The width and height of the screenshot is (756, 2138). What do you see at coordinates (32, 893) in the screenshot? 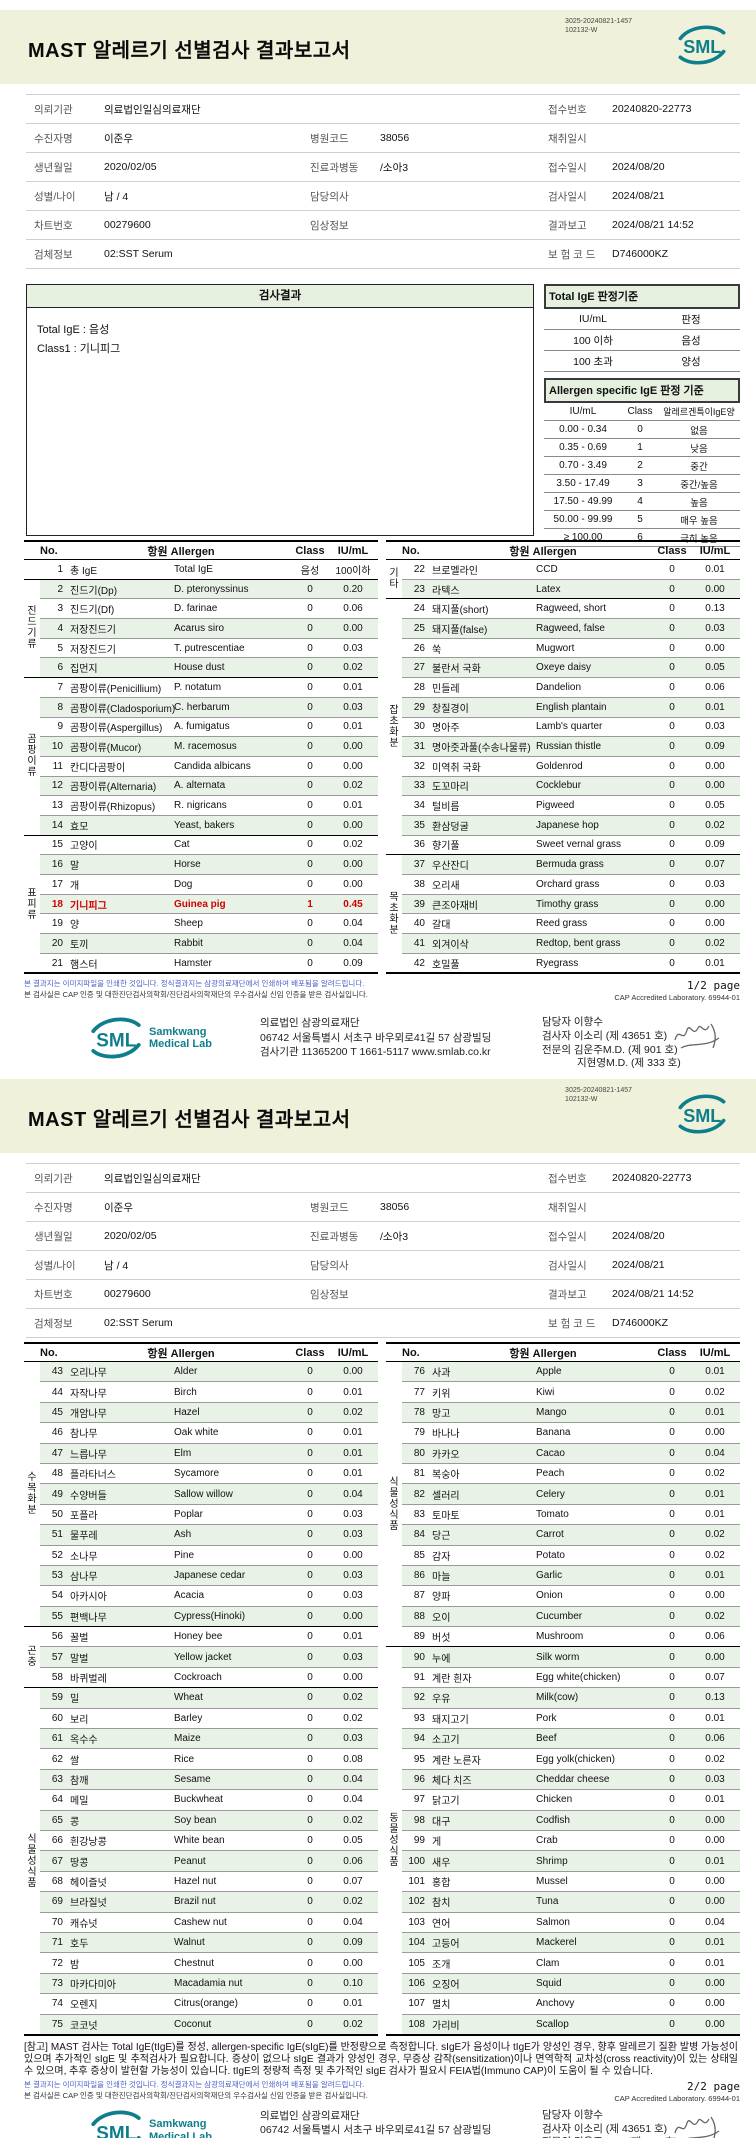
I see `group-label-char: 표` at bounding box center [32, 893].